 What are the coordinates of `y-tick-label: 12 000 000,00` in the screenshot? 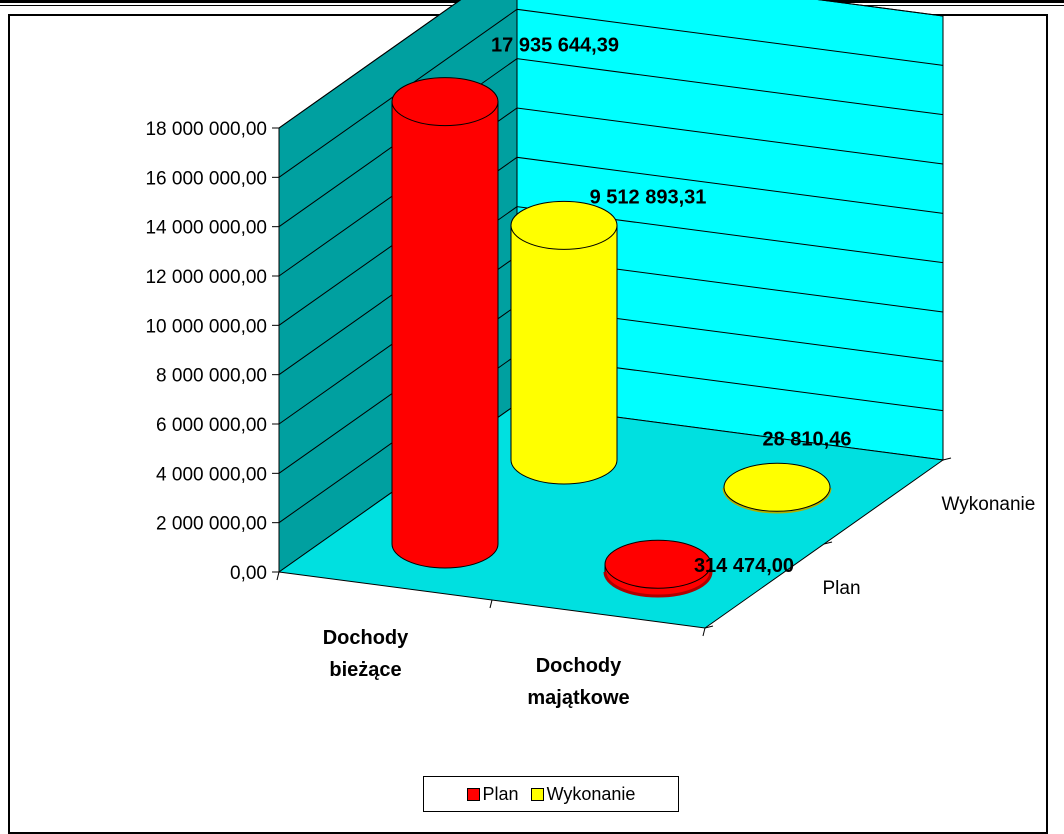 It's located at (206, 277).